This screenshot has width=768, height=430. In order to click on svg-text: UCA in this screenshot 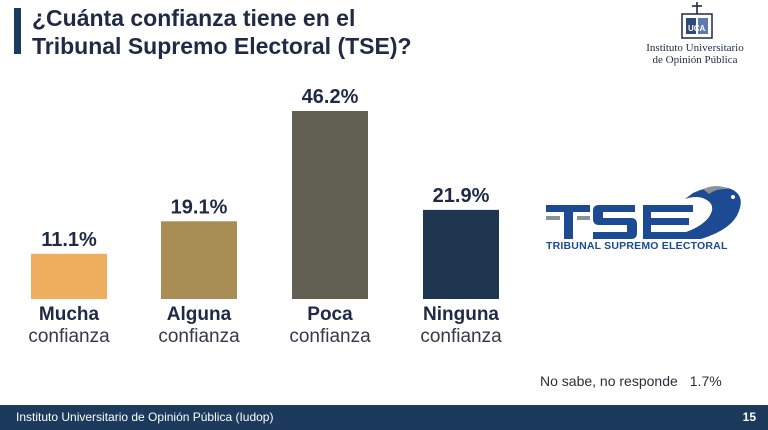, I will do `click(697, 28)`.